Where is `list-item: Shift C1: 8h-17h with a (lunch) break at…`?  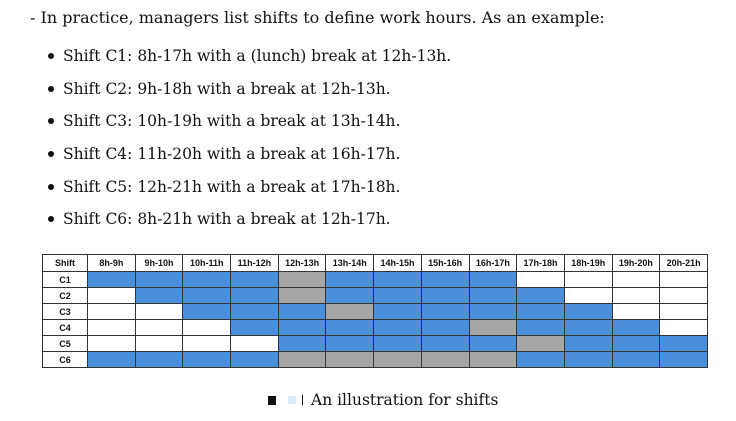 list-item: Shift C1: 8h-17h with a (lunch) break at… is located at coordinates (249, 56).